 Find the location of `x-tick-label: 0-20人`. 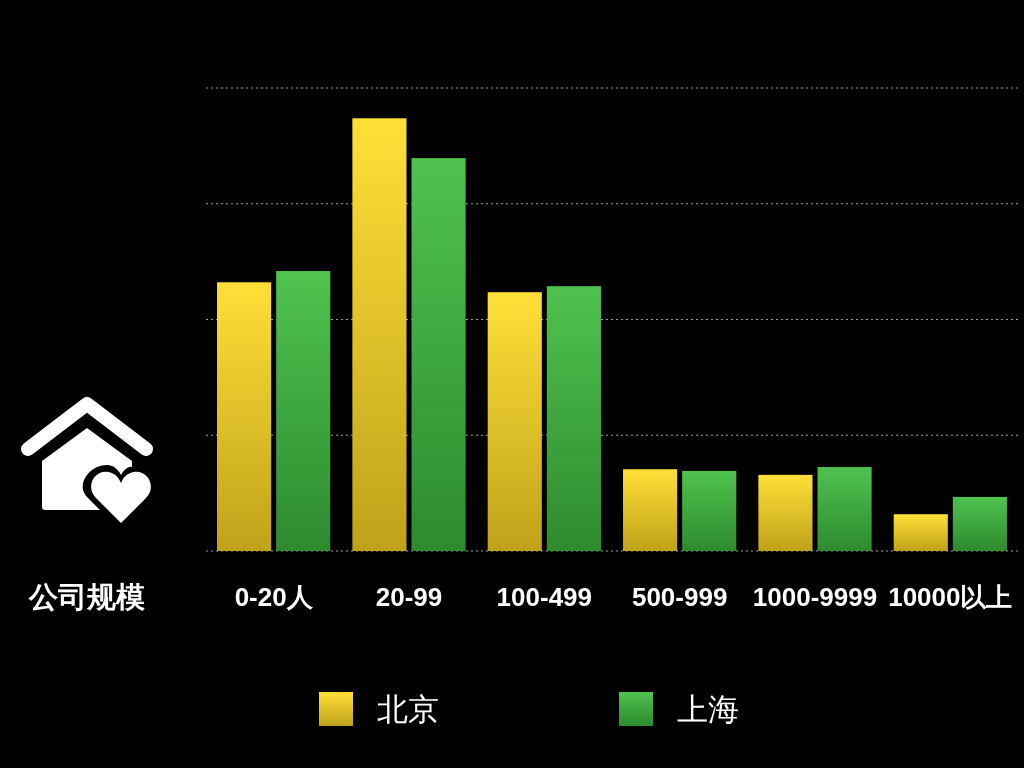

x-tick-label: 0-20人 is located at coordinates (274, 597).